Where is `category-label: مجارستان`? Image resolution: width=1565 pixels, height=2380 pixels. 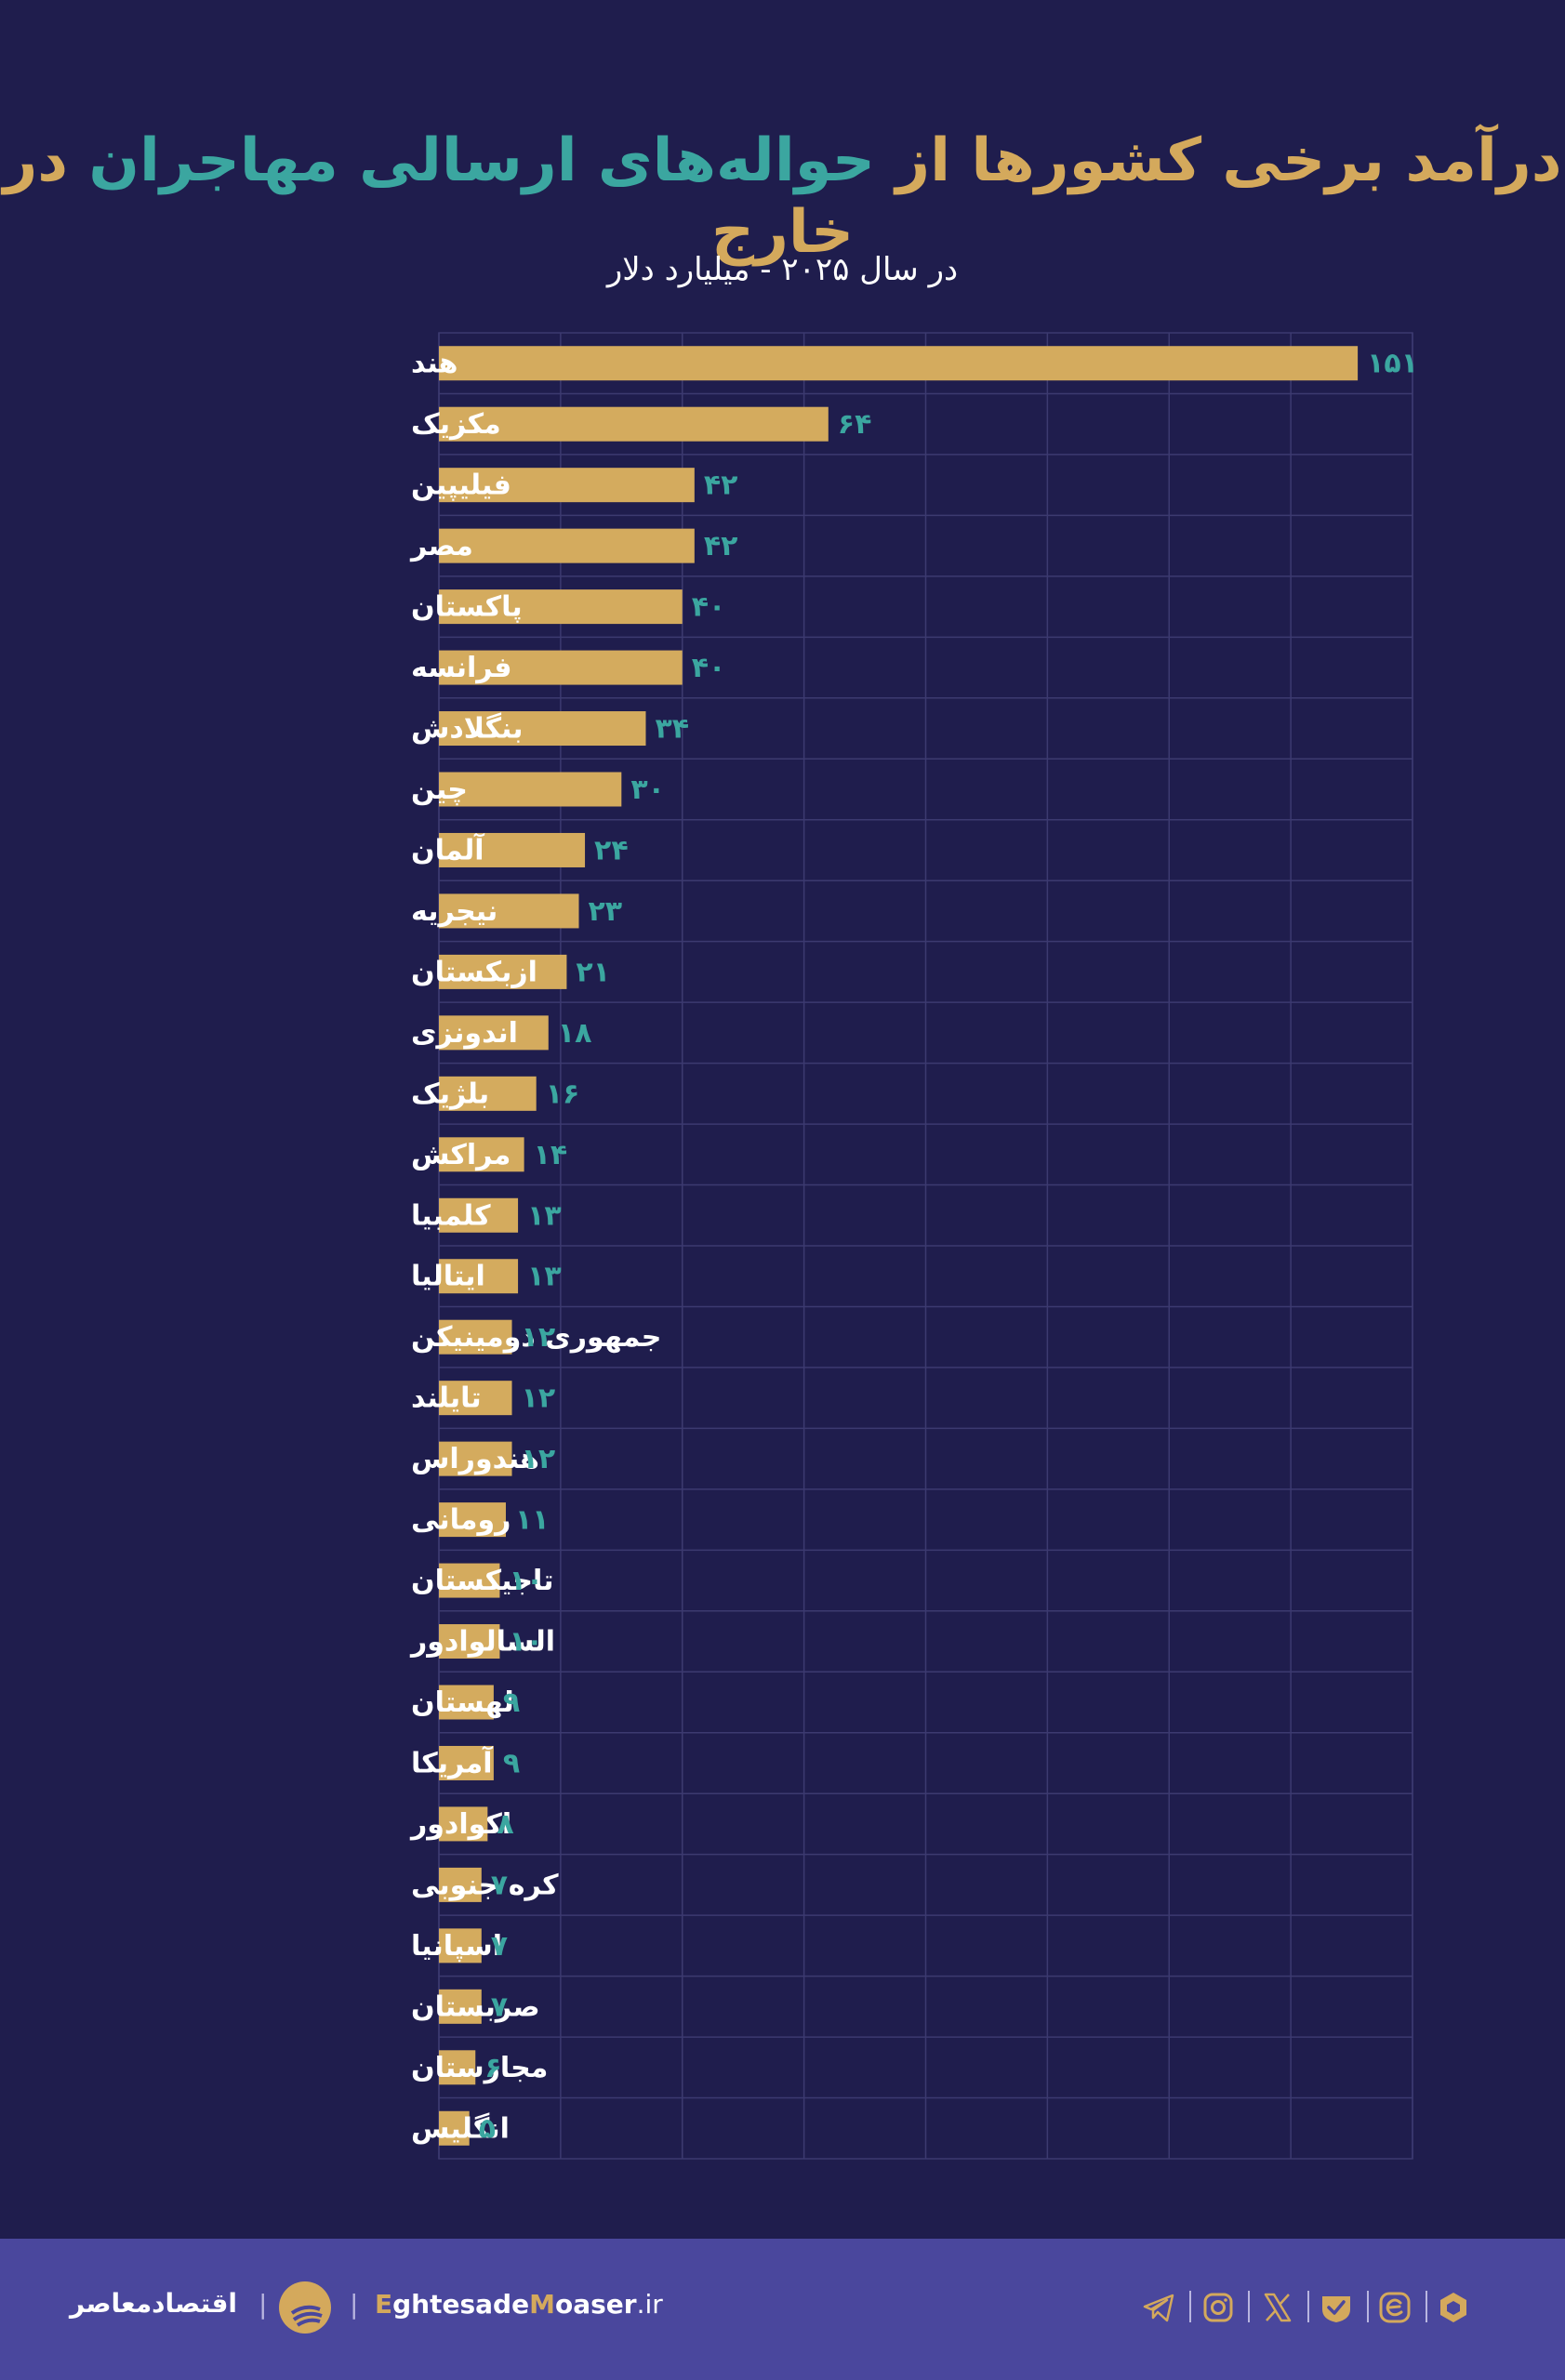
category-label: مجارستان is located at coordinates (479, 2068).